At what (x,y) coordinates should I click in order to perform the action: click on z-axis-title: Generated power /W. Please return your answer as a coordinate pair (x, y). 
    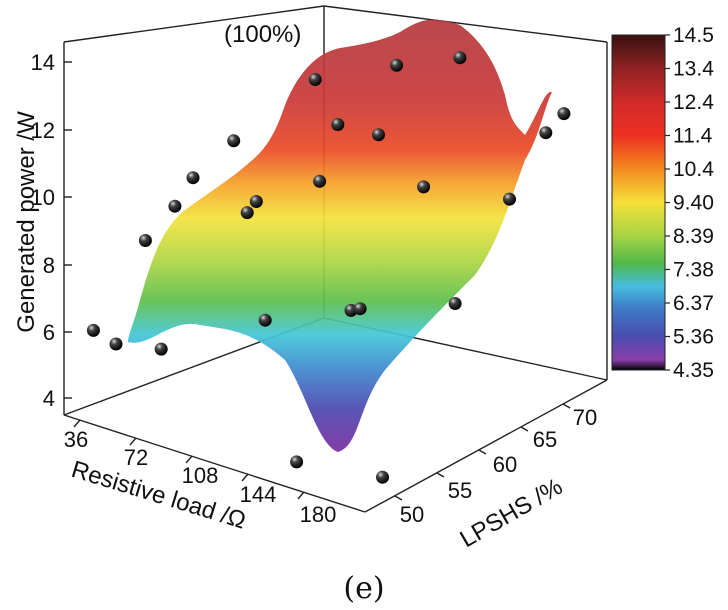
    Looking at the image, I should click on (26, 222).